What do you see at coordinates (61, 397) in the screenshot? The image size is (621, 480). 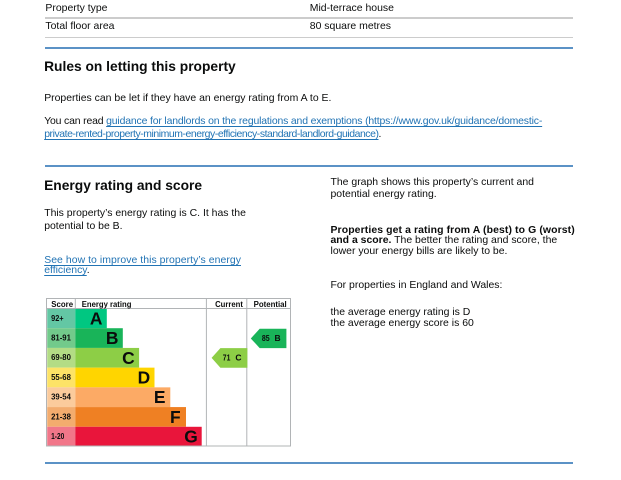 I see `svg-text: 39-54` at bounding box center [61, 397].